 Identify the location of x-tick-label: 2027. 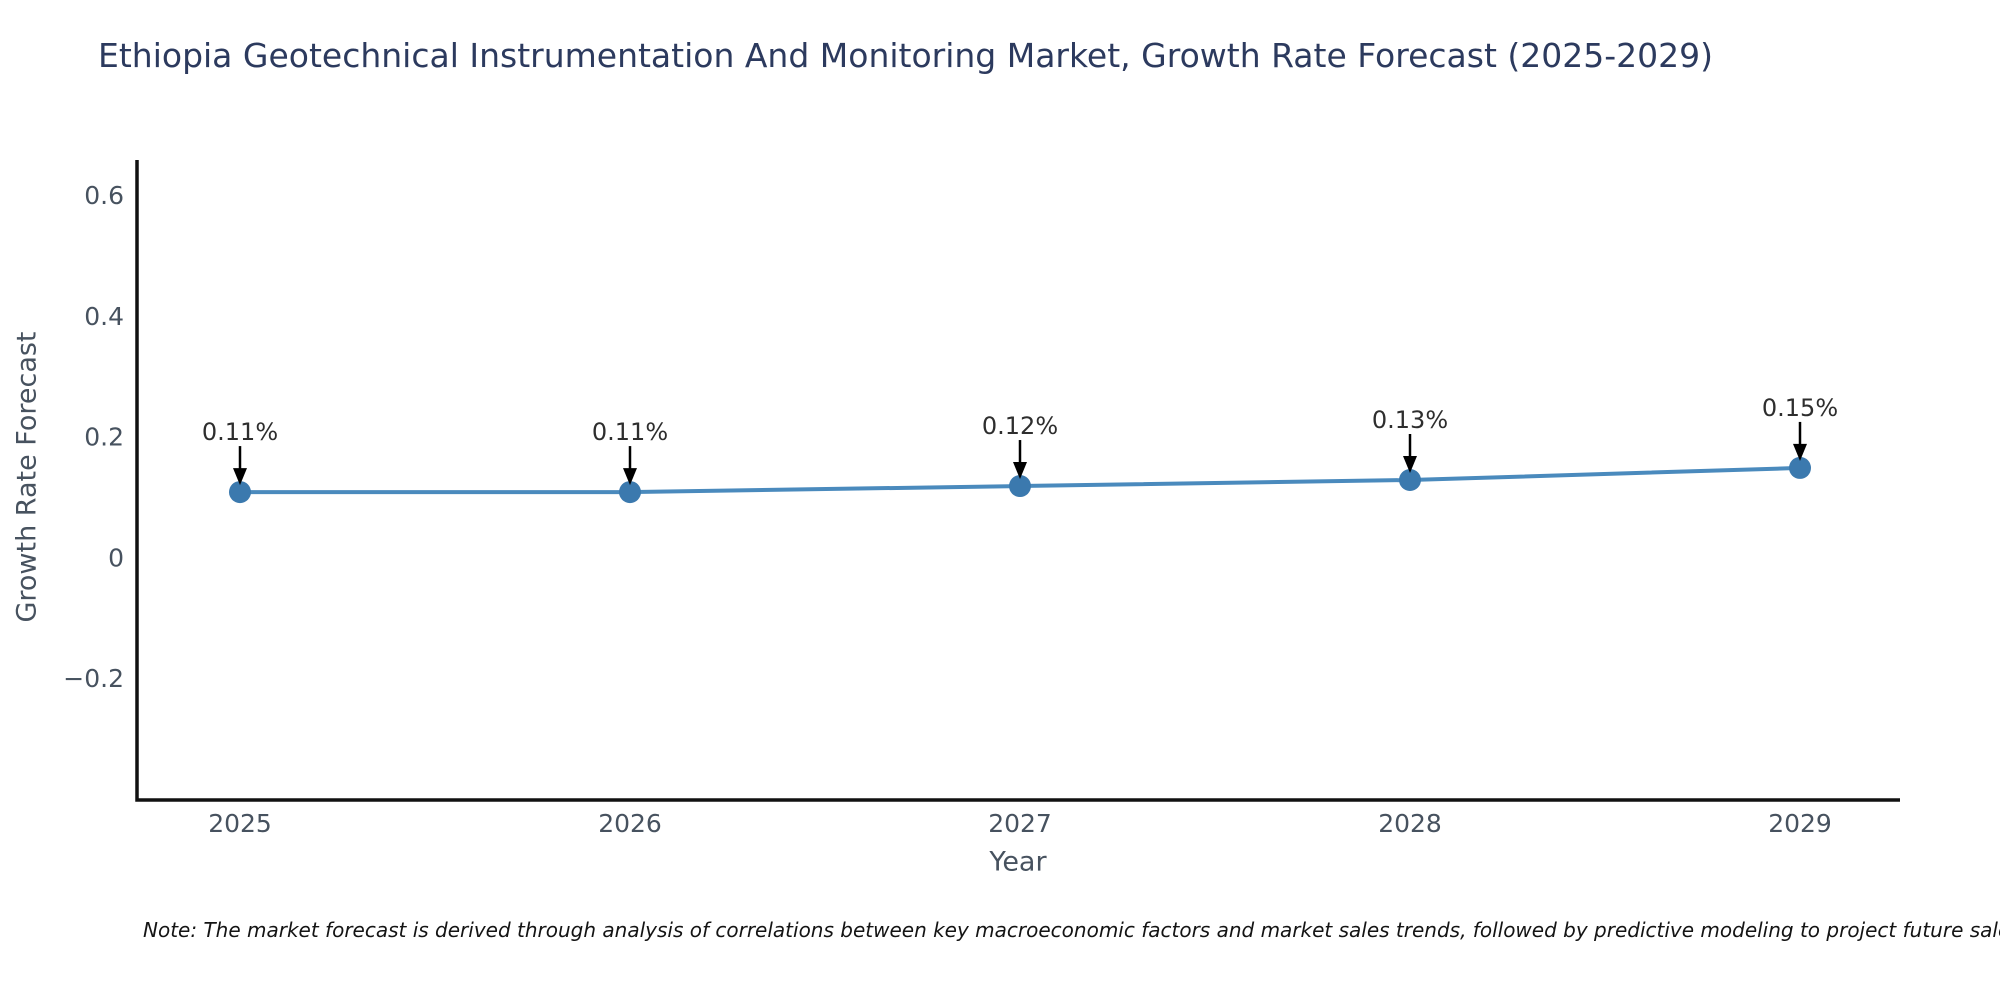
(1020, 823).